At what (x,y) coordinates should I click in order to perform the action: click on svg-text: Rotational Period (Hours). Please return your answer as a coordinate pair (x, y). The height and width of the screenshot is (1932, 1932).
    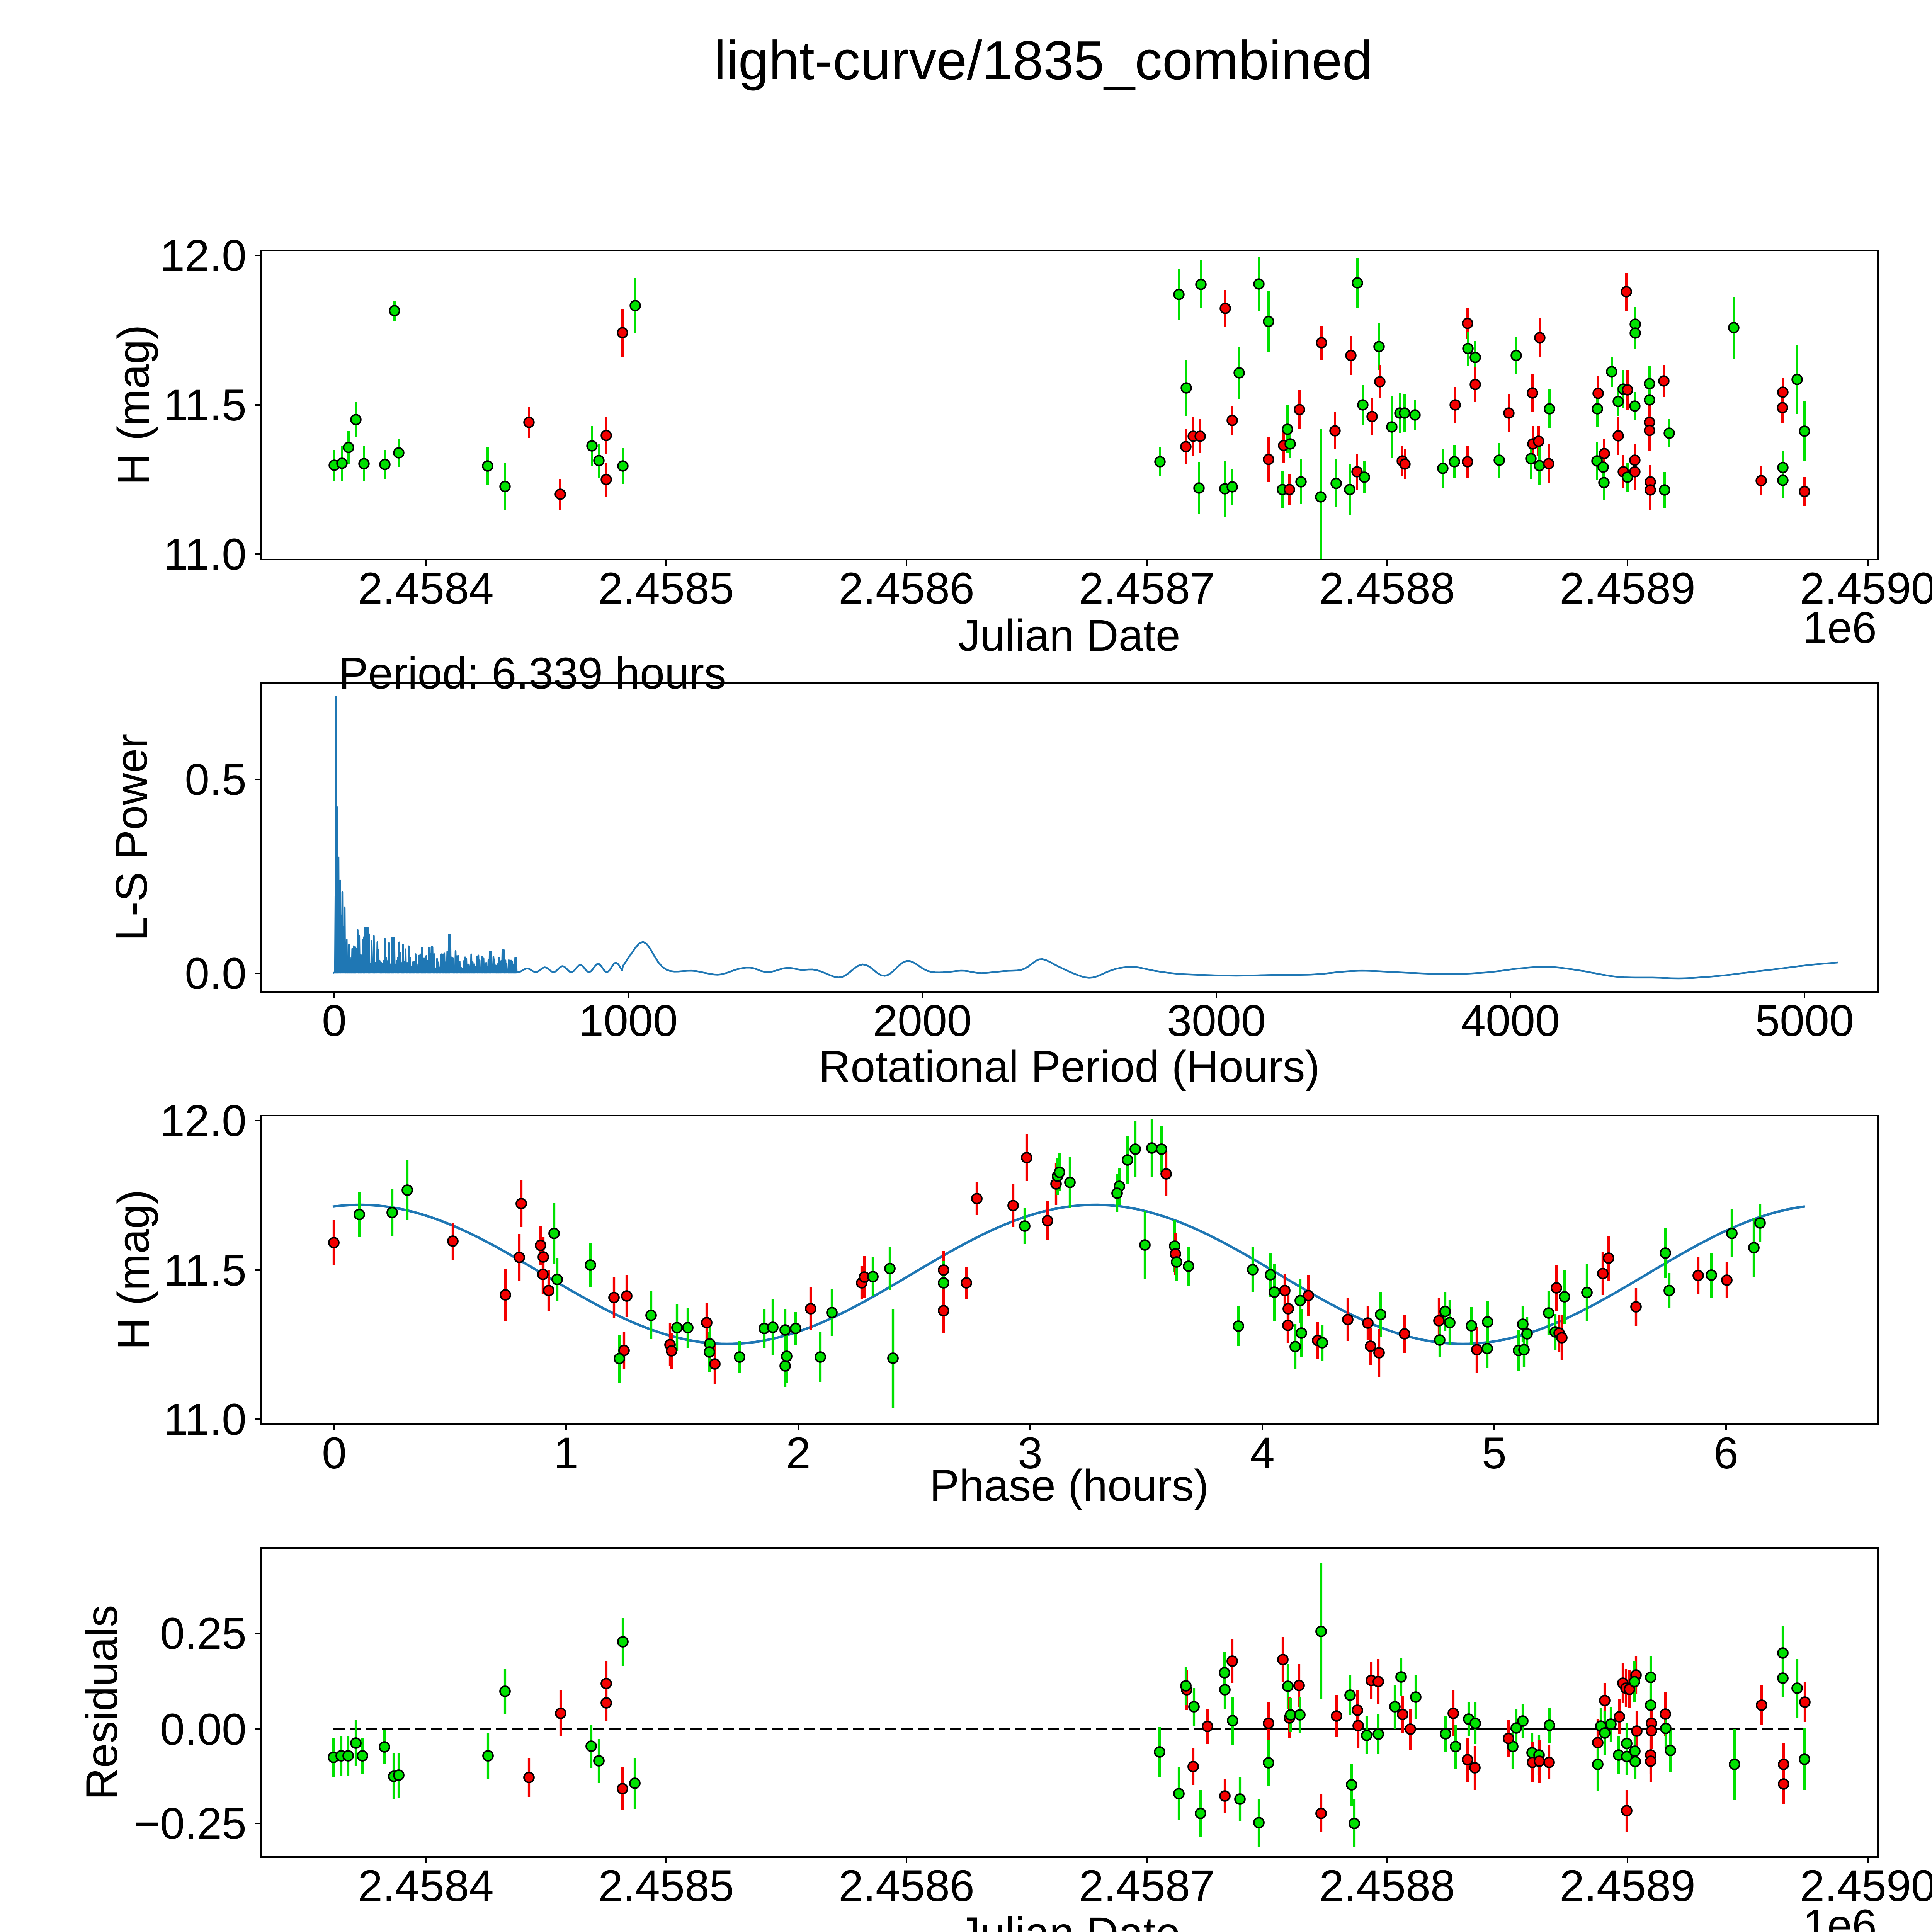
    Looking at the image, I should click on (1069, 1067).